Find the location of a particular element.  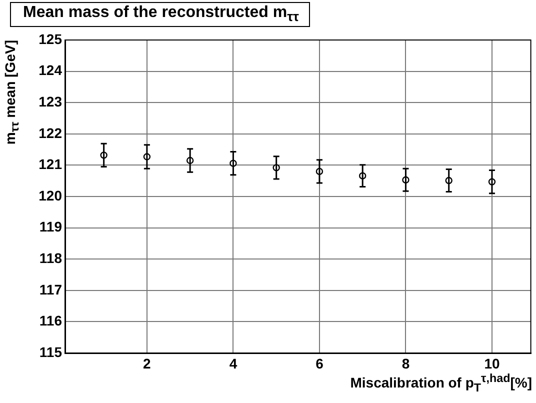

y-tick-label: 123 is located at coordinates (50, 101).